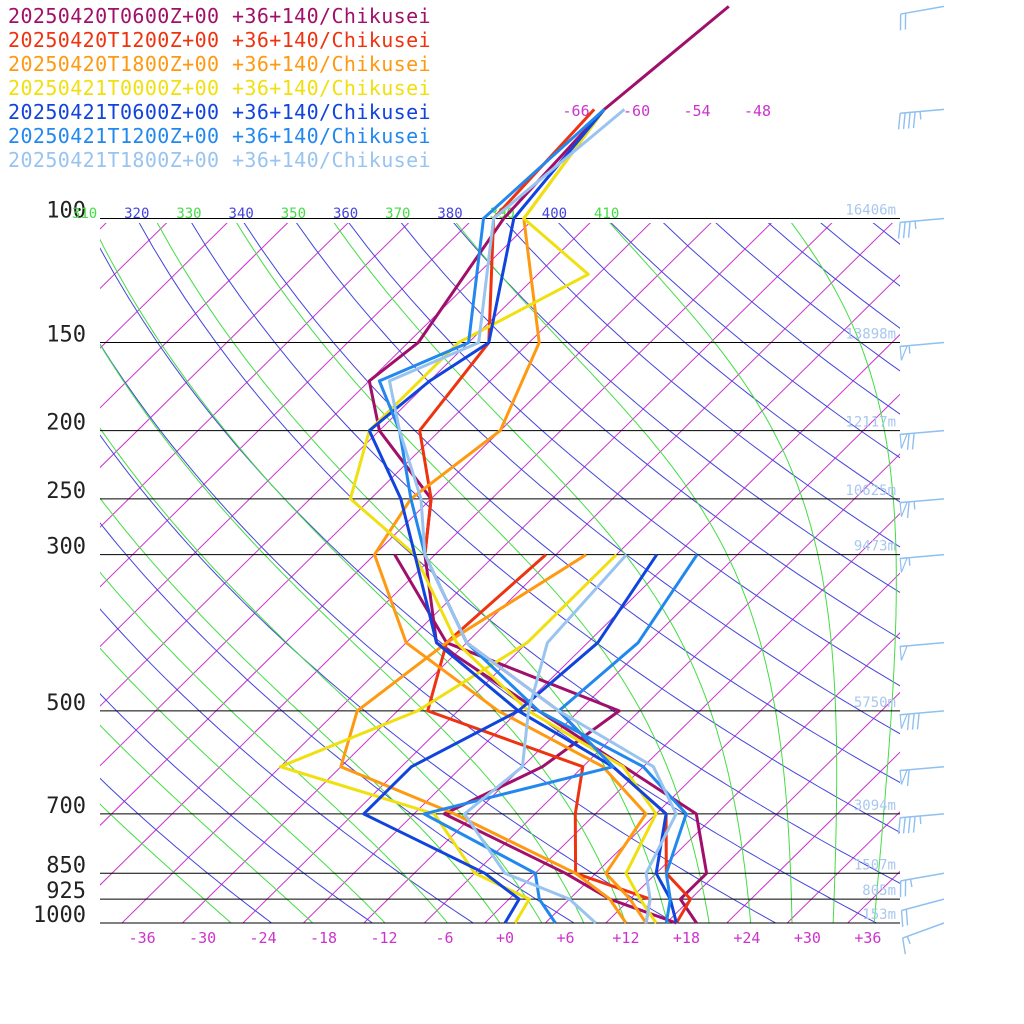 Image resolution: width=1024 pixels, height=1024 pixels. Describe the element at coordinates (870, 211) in the screenshot. I see `height-label: 16406m` at that location.